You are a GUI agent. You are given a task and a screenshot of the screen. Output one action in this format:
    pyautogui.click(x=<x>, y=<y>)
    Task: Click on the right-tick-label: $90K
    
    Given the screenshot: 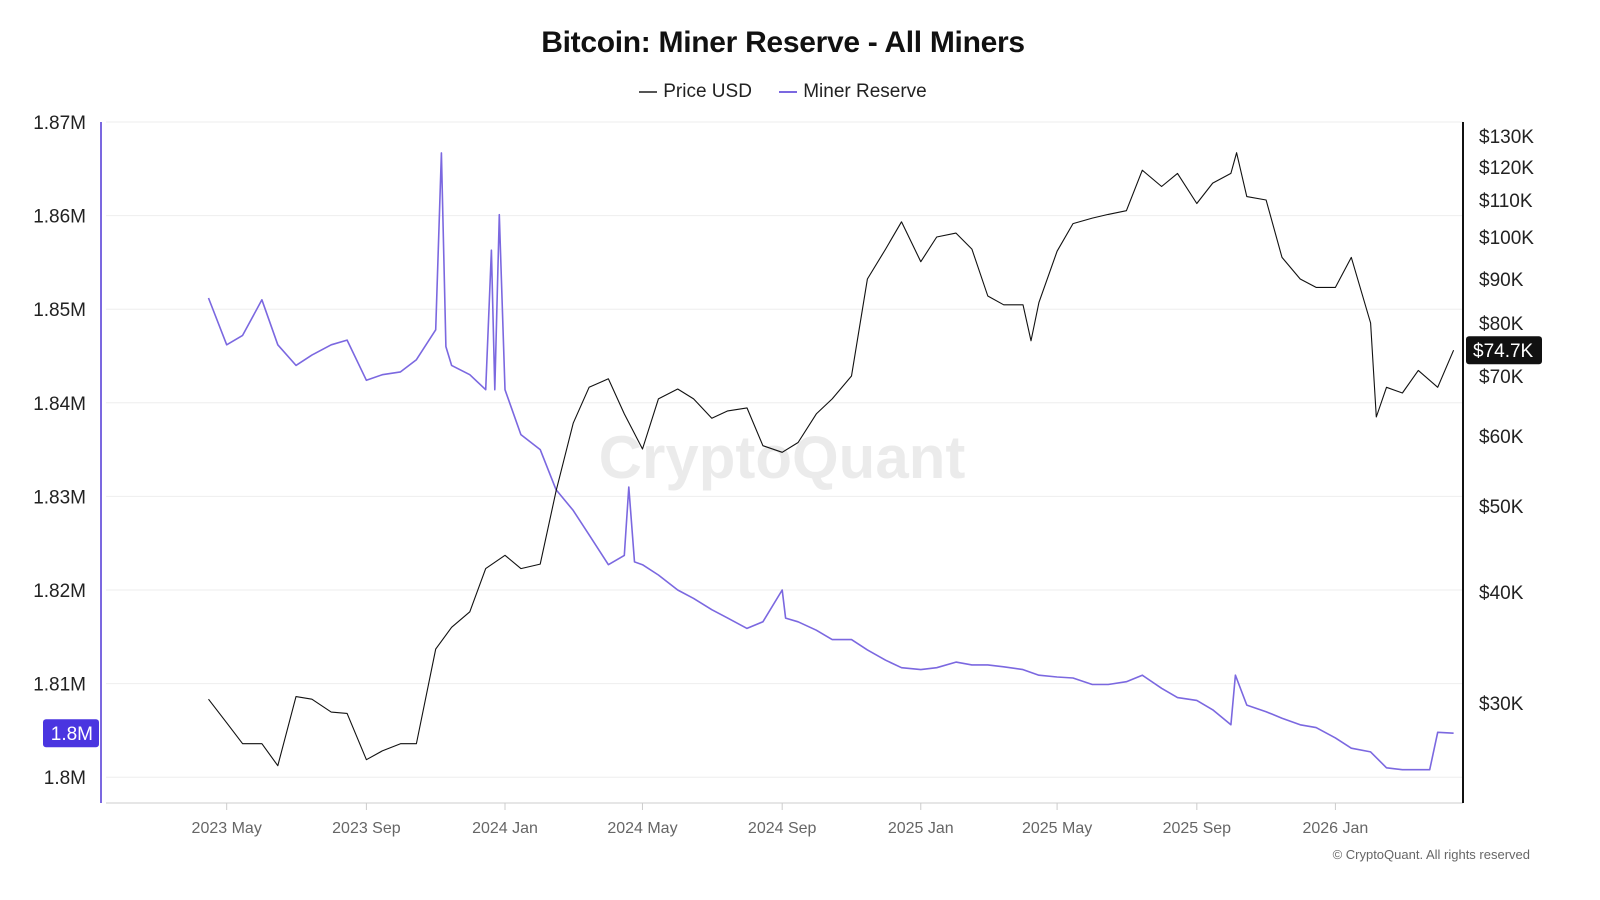 What is the action you would take?
    pyautogui.click(x=1501, y=280)
    